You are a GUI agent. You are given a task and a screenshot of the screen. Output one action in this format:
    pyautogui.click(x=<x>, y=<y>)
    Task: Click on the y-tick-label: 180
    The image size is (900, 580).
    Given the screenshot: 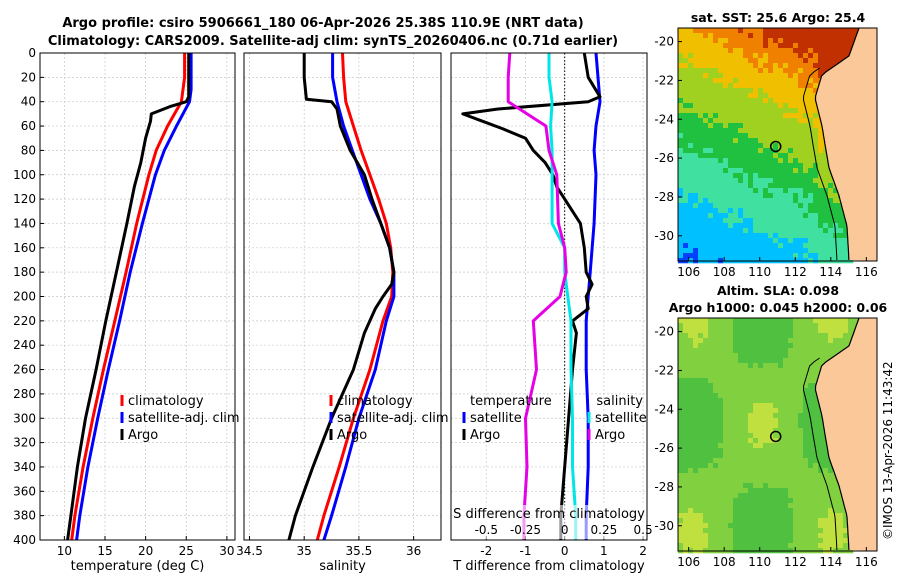 What is the action you would take?
    pyautogui.click(x=24, y=272)
    